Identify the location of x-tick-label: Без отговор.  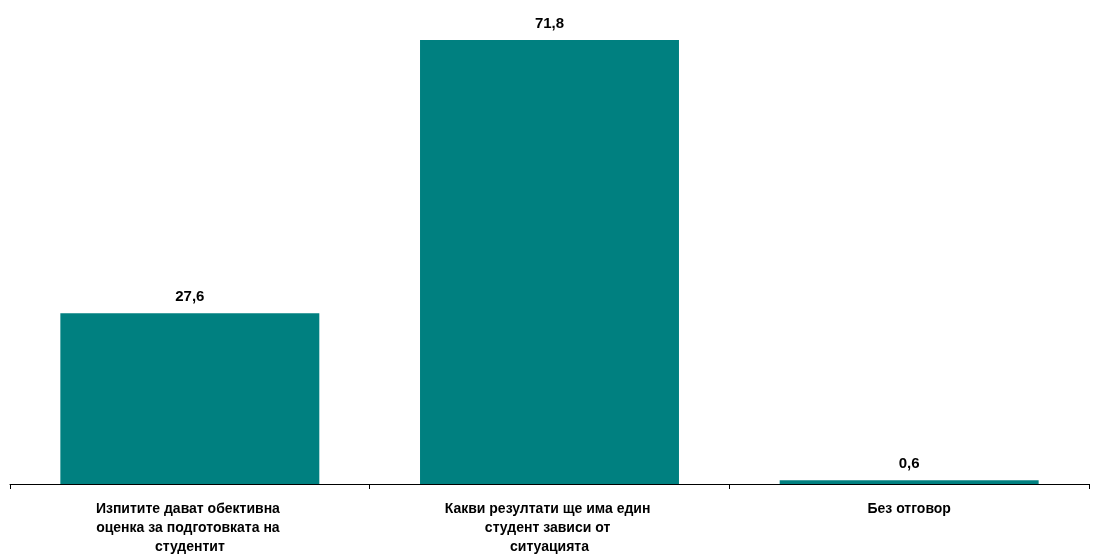
(909, 507).